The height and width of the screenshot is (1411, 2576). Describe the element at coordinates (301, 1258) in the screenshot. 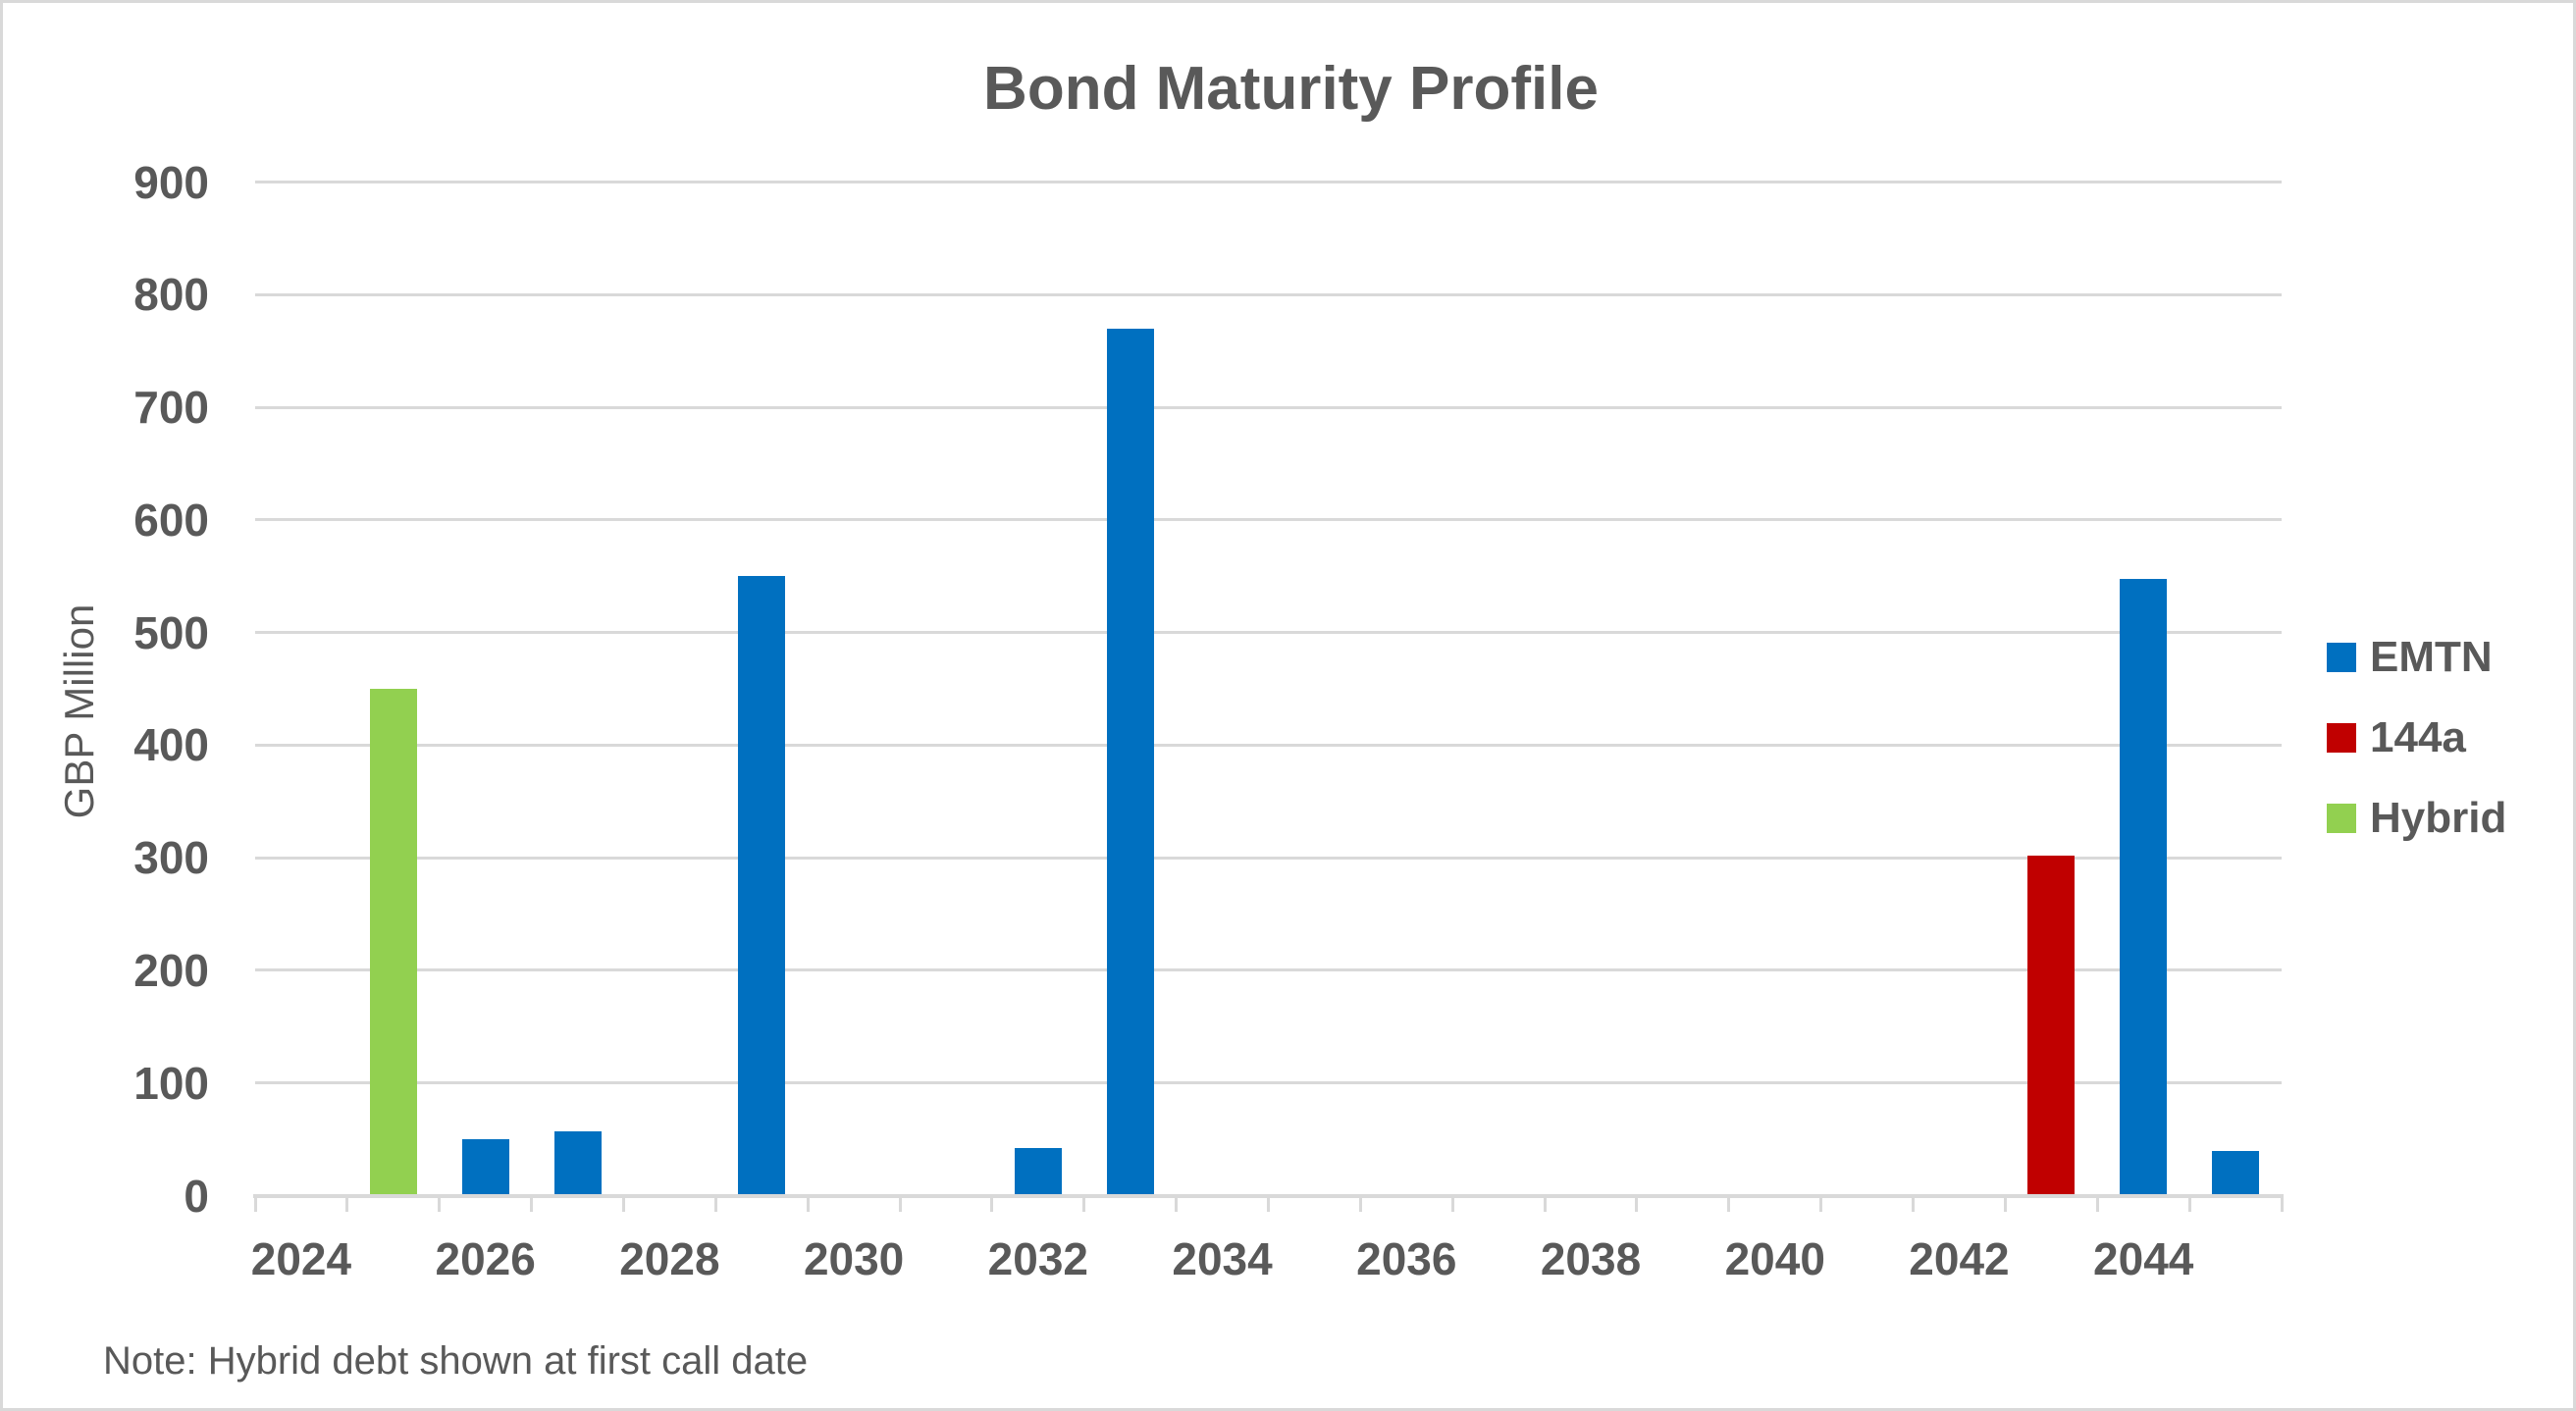

I see `x-tick-label-2024: 2024` at that location.